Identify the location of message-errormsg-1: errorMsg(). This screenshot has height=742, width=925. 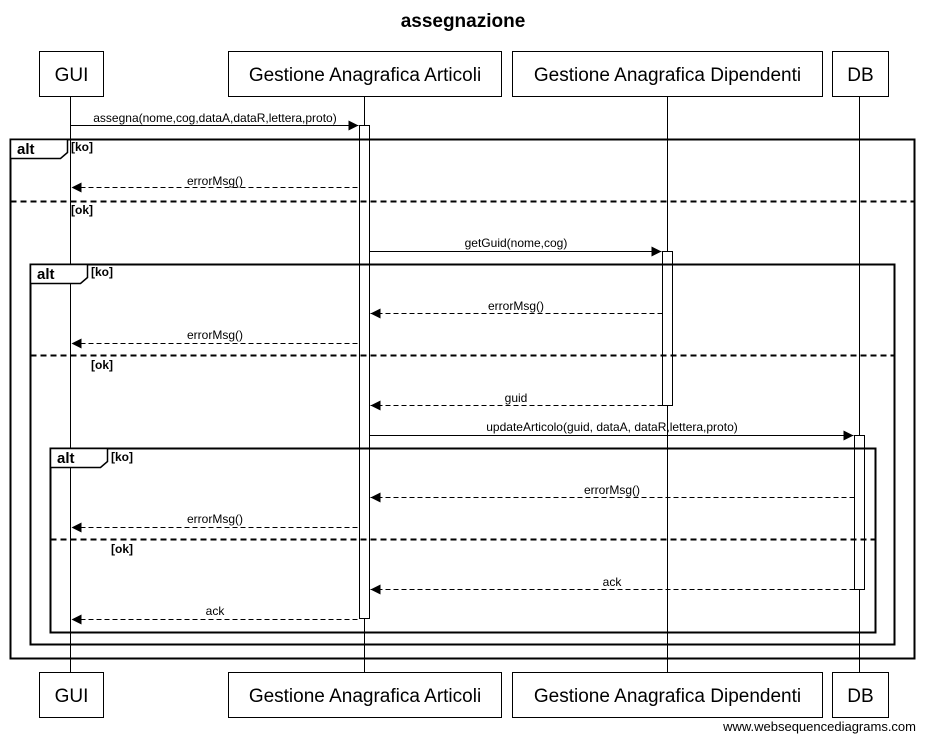
(214, 183).